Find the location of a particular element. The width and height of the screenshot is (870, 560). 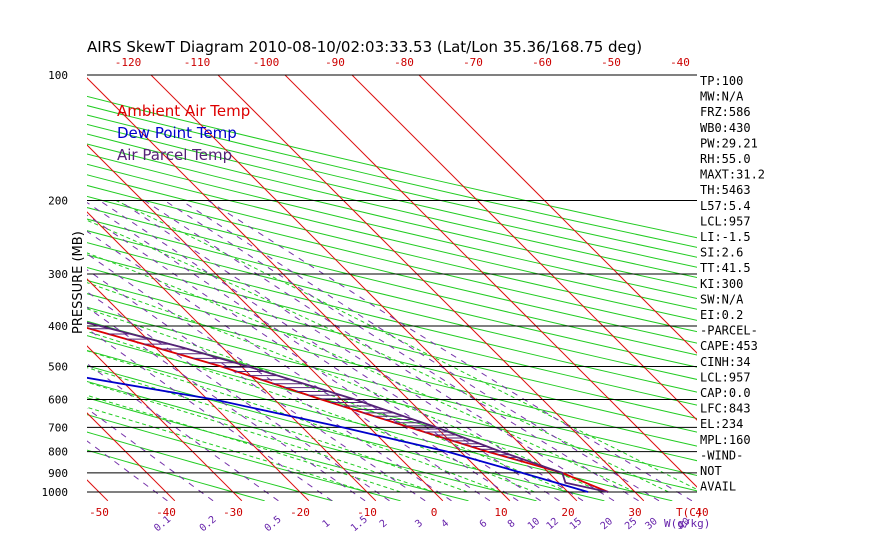

index-readout: SW:N/A is located at coordinates (722, 299).